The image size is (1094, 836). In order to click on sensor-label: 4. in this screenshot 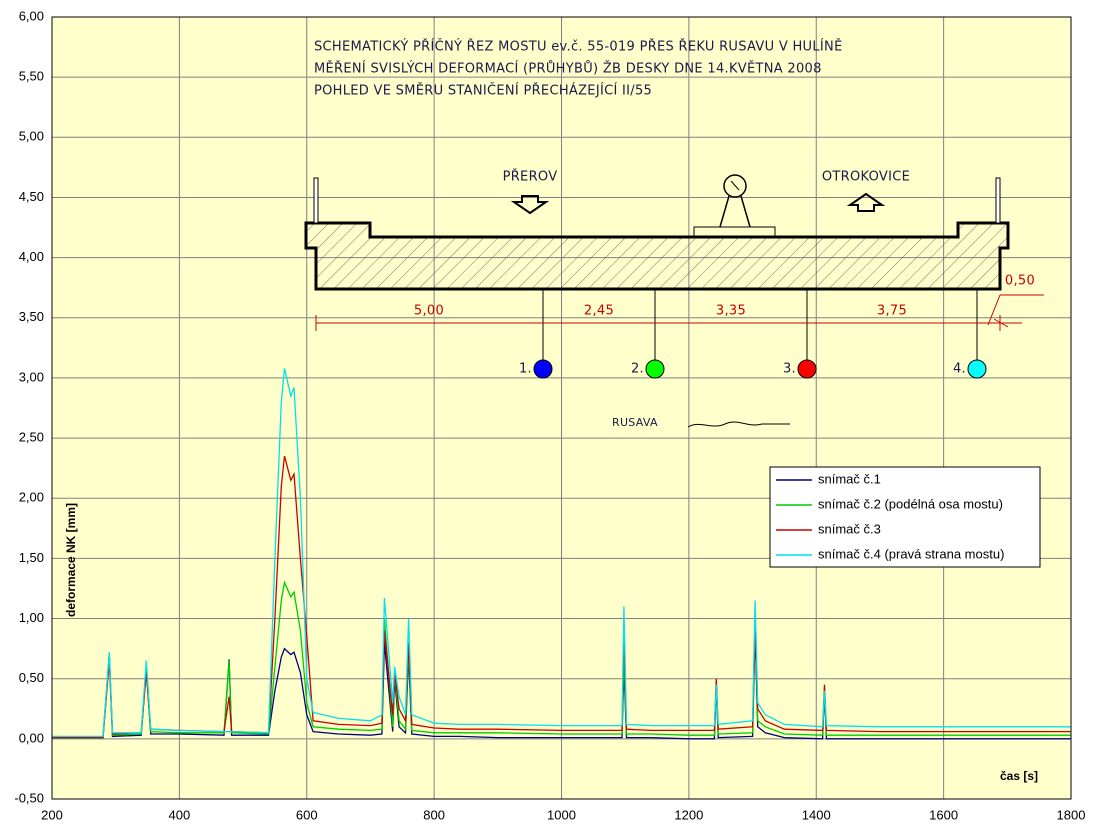, I will do `click(959, 369)`.